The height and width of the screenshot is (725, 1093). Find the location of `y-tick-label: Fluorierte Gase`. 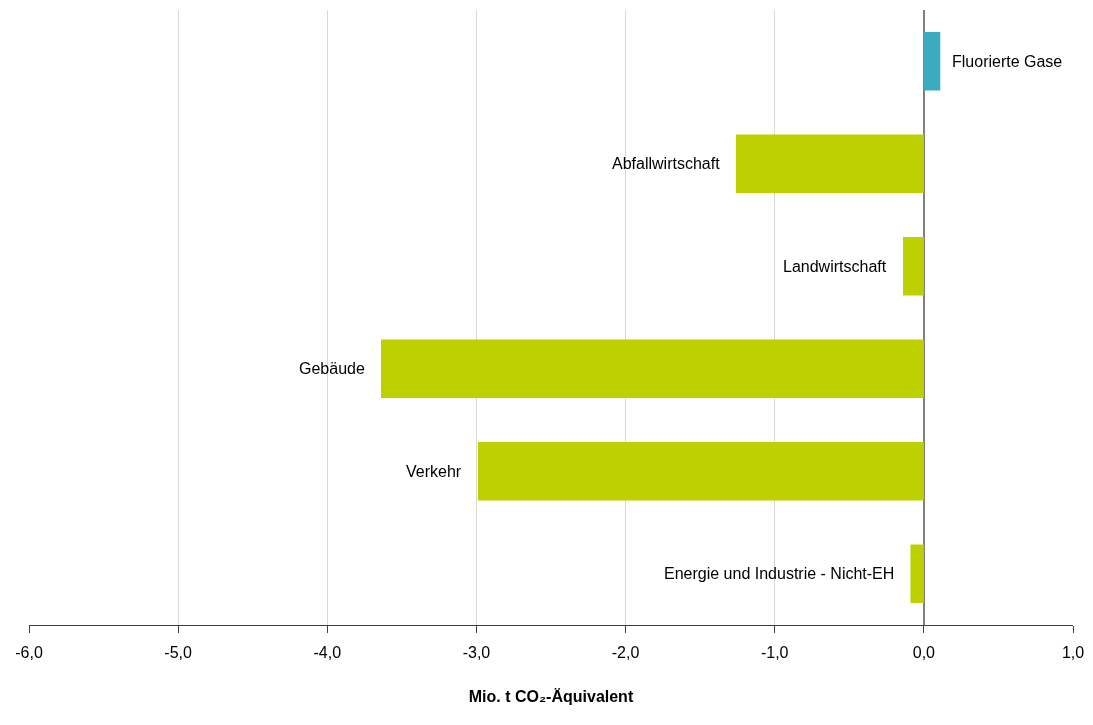

y-tick-label: Fluorierte Gase is located at coordinates (1007, 61).